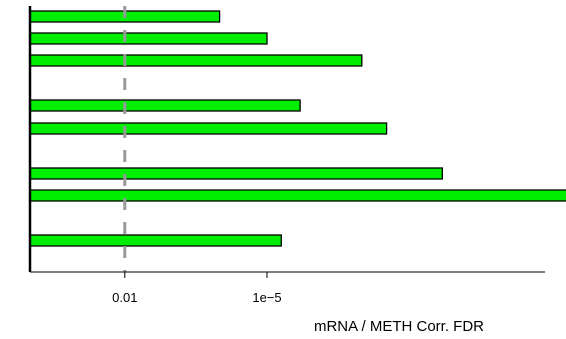 This screenshot has width=566, height=339. I want to click on x-tick-label-2: 1e−5, so click(266, 297).